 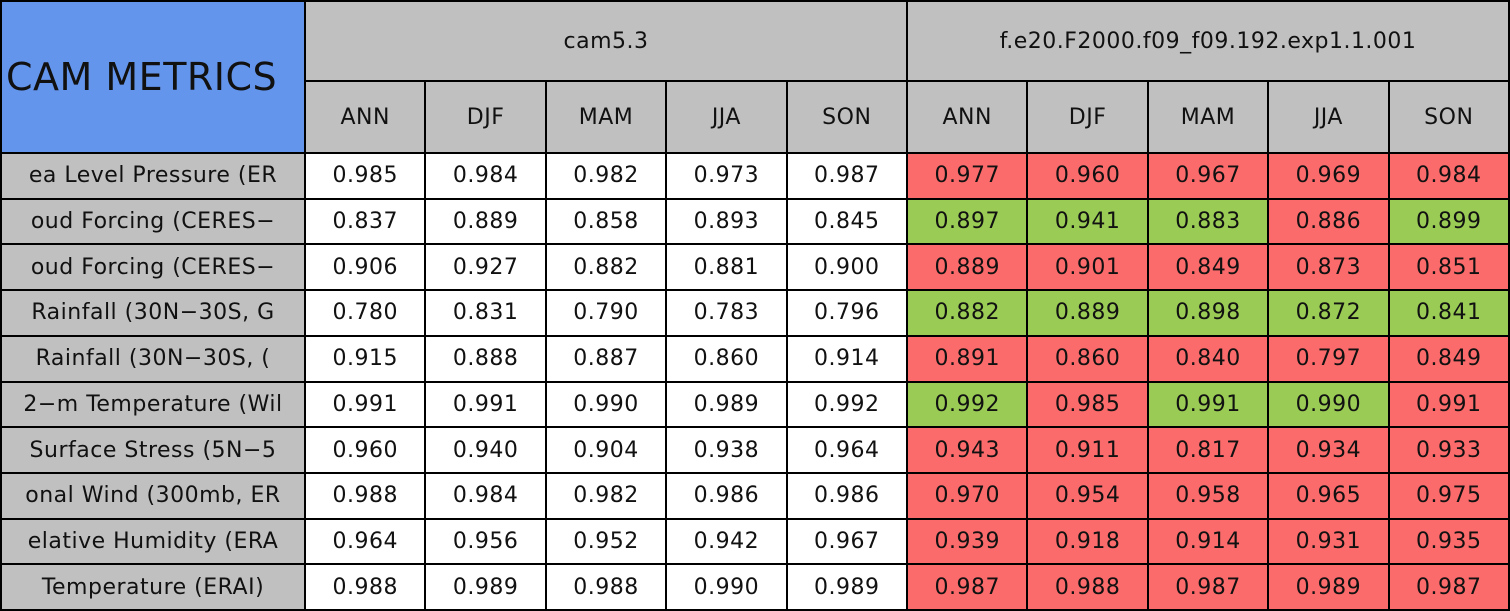 I want to click on value-cell: 0.931, so click(x=1328, y=541).